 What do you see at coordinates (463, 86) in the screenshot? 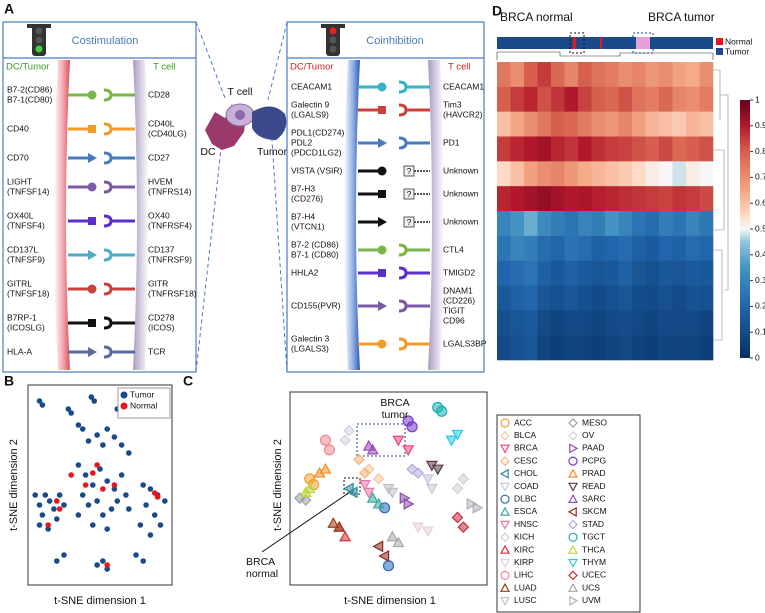
I see `receptor-label: CEACAM1` at bounding box center [463, 86].